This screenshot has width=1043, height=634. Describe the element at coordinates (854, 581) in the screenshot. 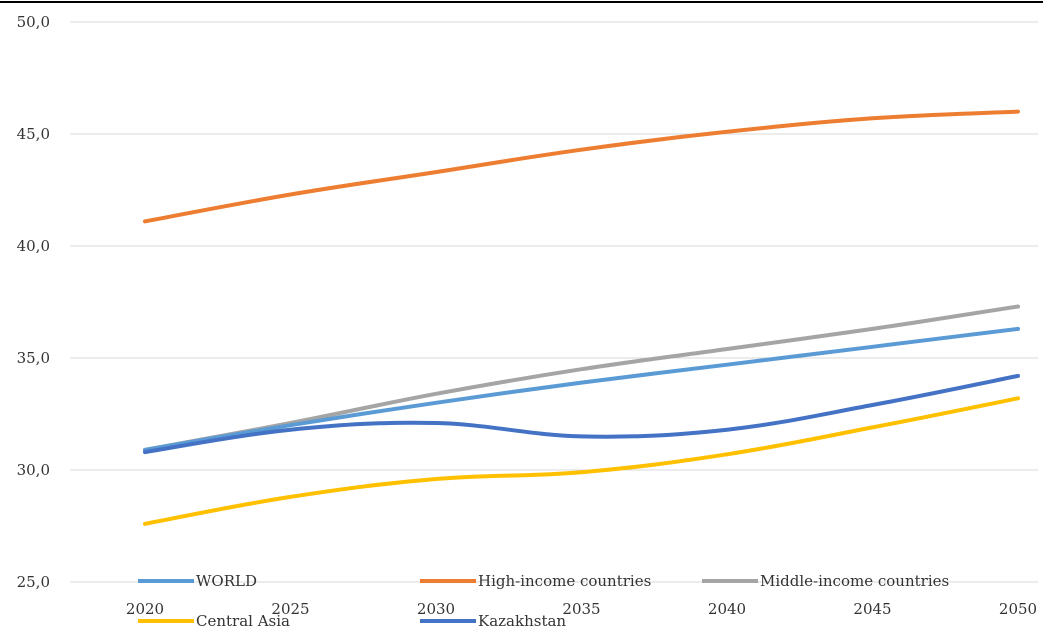

I see `legend-label: Middle-income countries` at that location.